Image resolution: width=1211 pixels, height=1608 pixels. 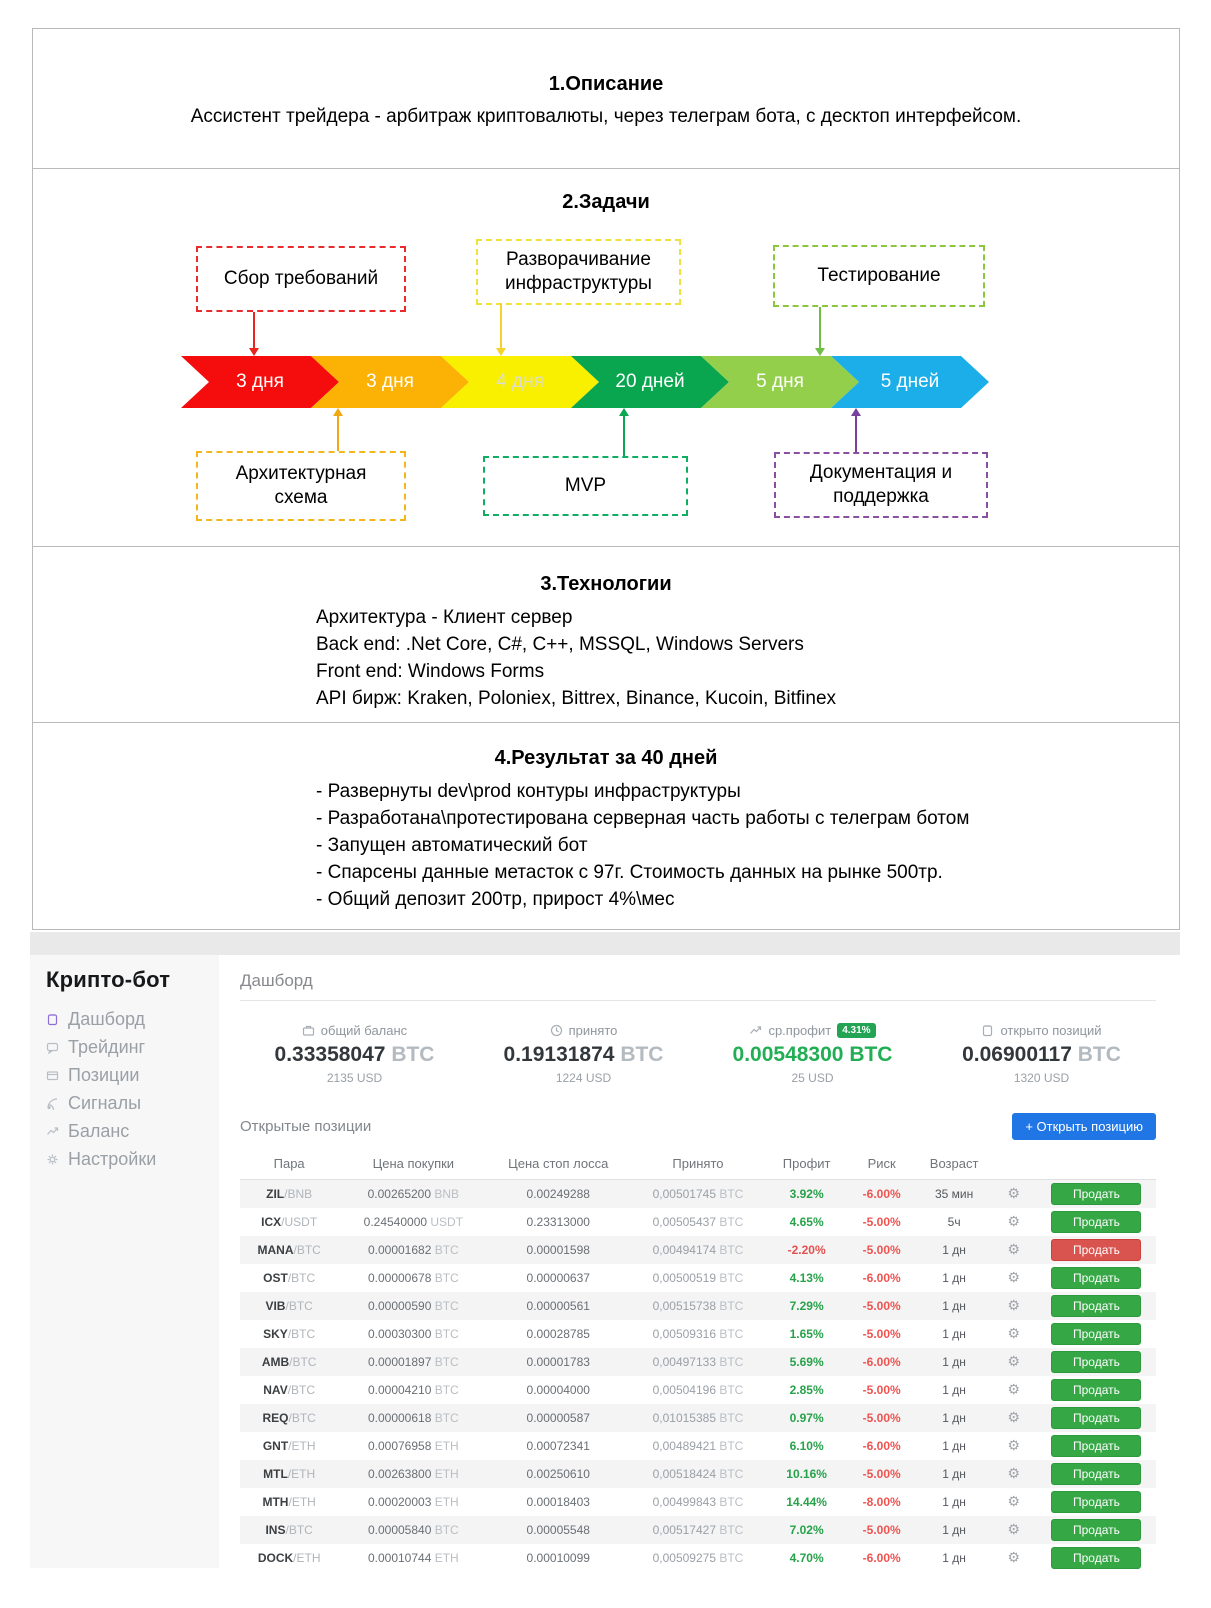 What do you see at coordinates (698, 1446) in the screenshot?
I see `accepted-cell: 0,00489421 BTC` at bounding box center [698, 1446].